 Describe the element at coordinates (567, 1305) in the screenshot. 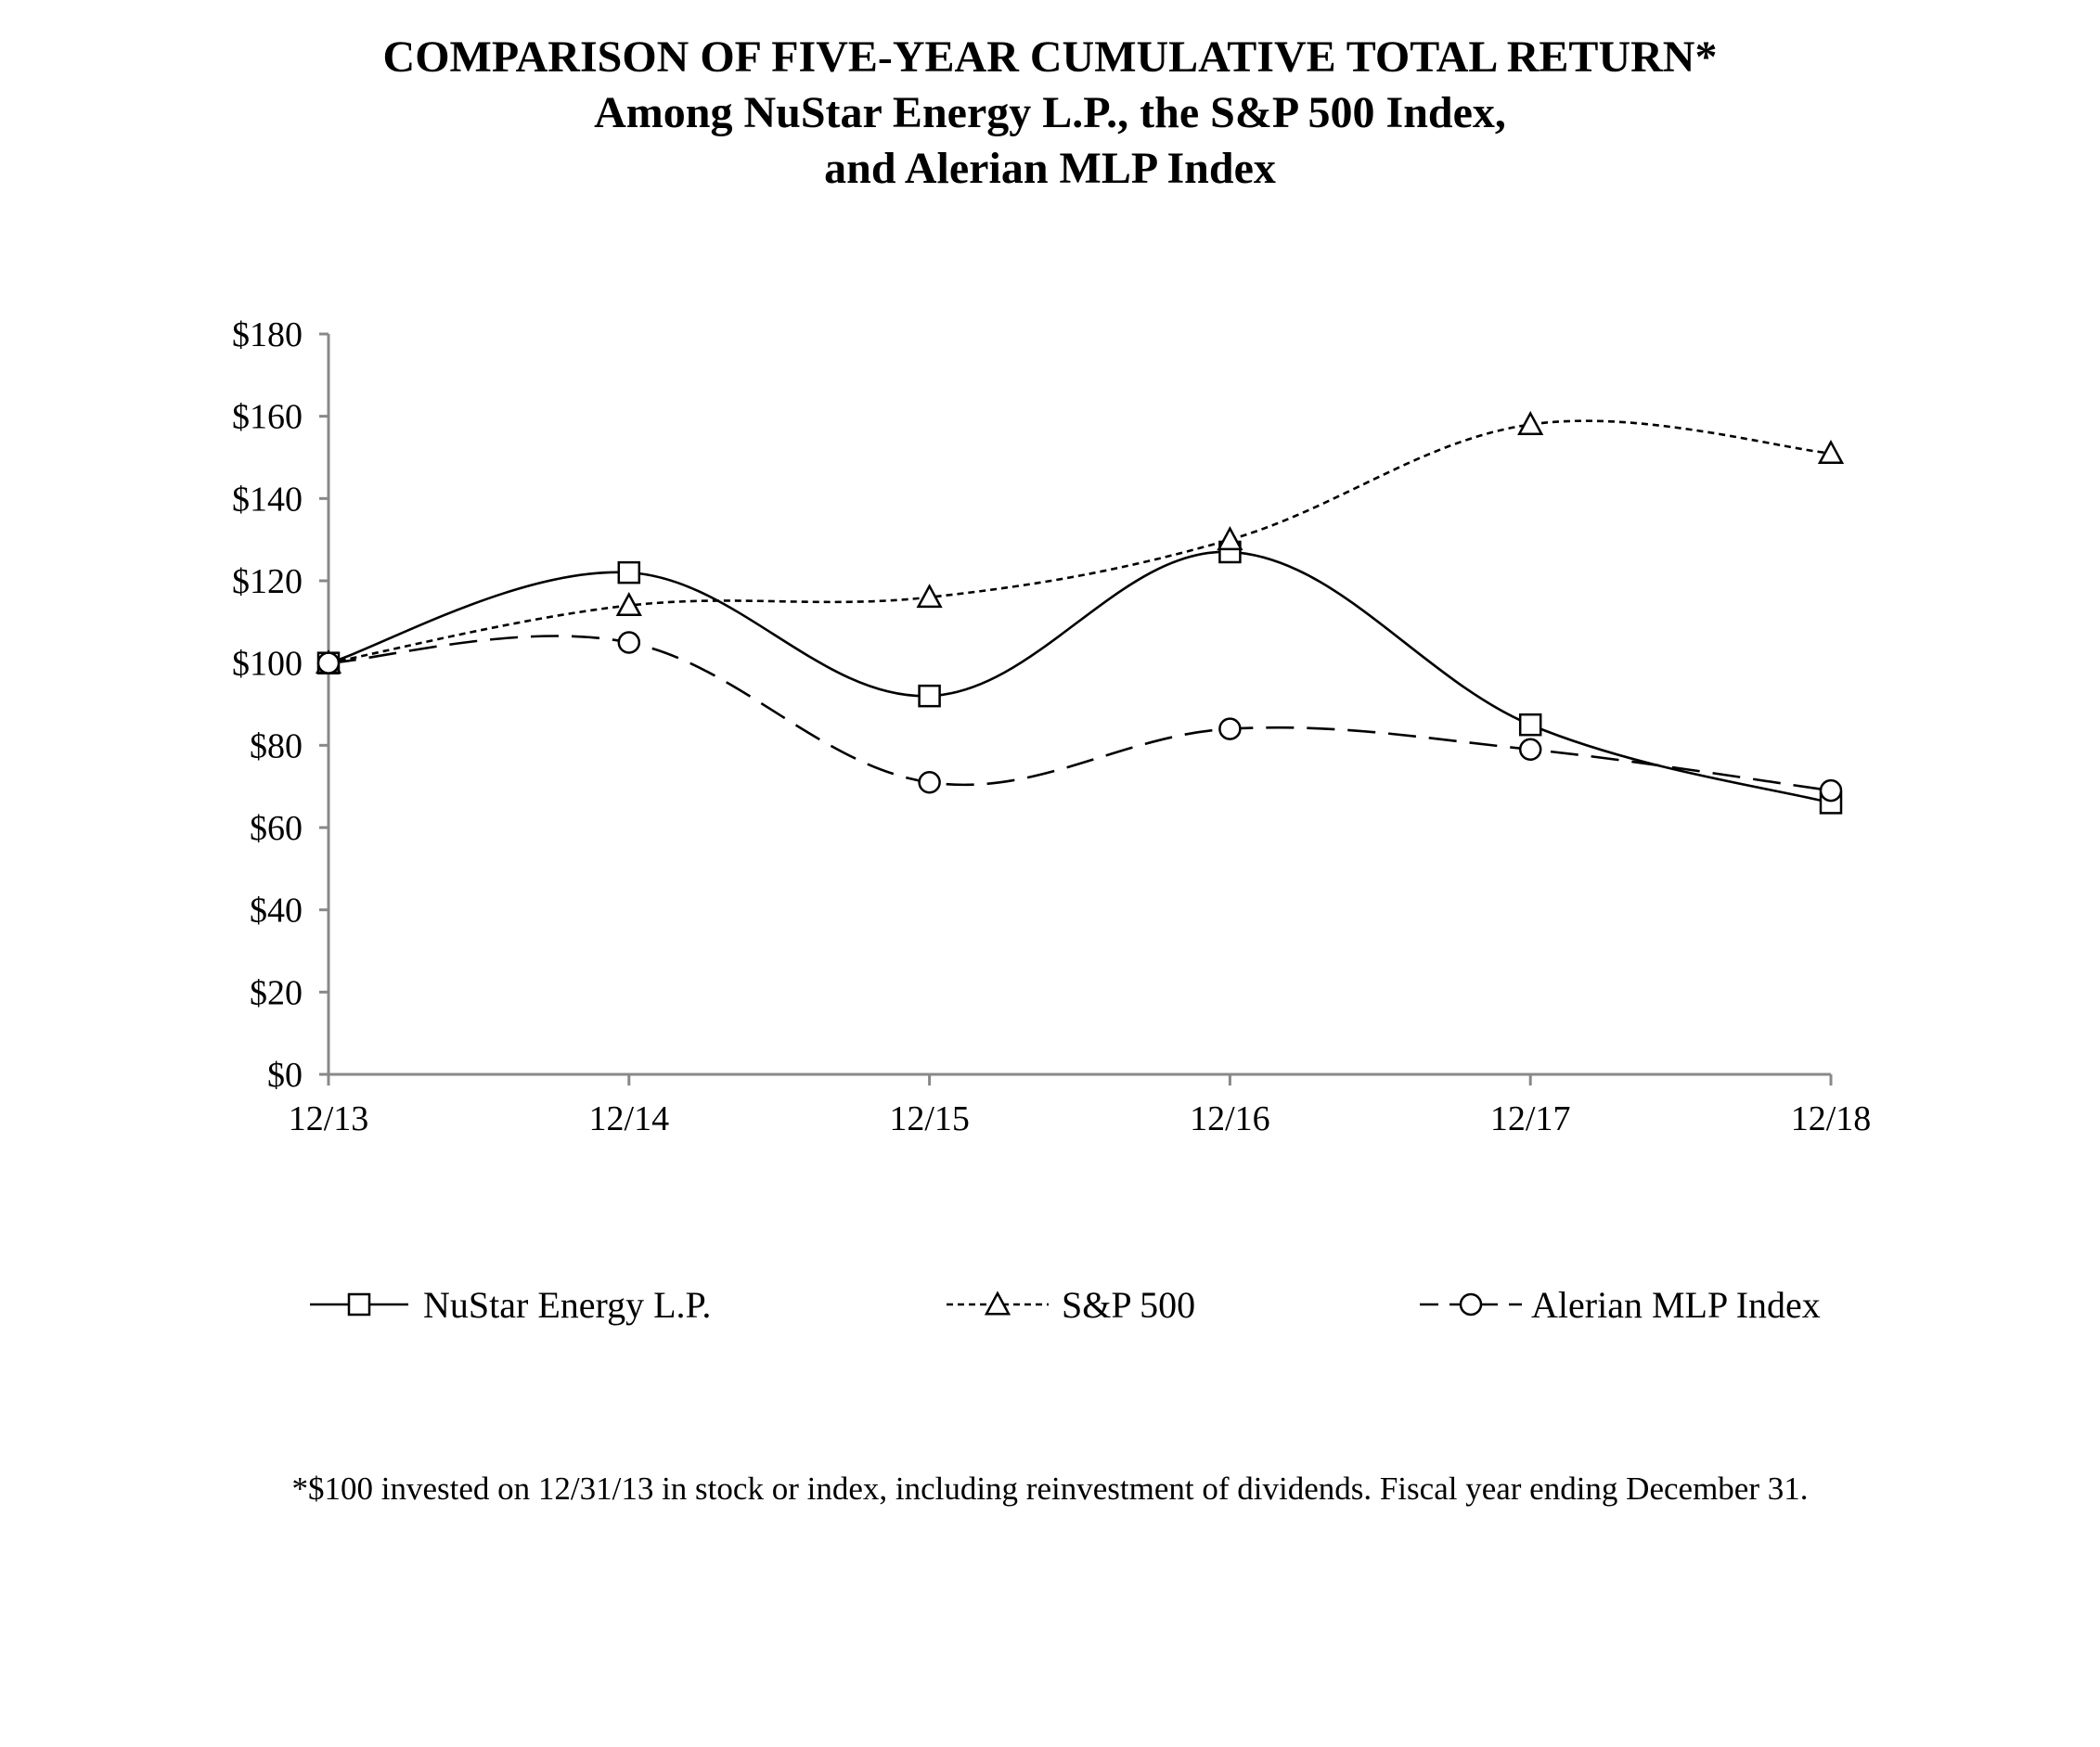

I see `legend-label: NuStar Energy L.P.` at that location.